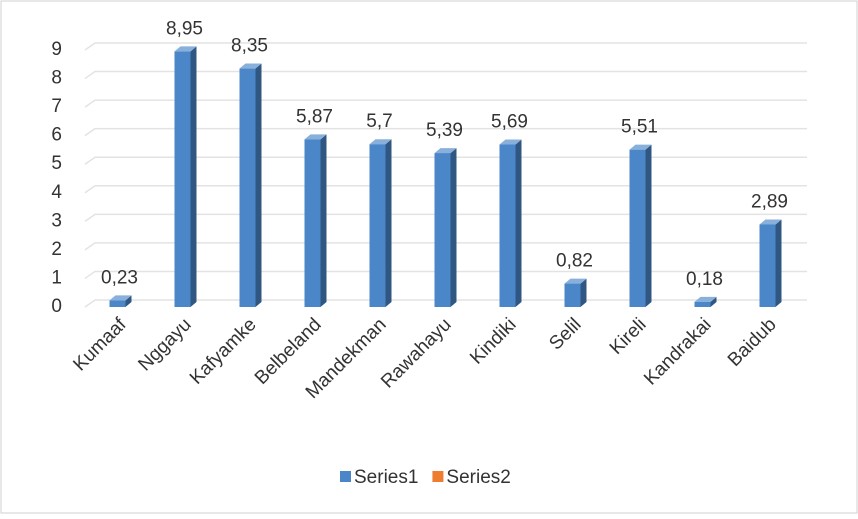  I want to click on y-tick-label: 0, so click(56, 306).